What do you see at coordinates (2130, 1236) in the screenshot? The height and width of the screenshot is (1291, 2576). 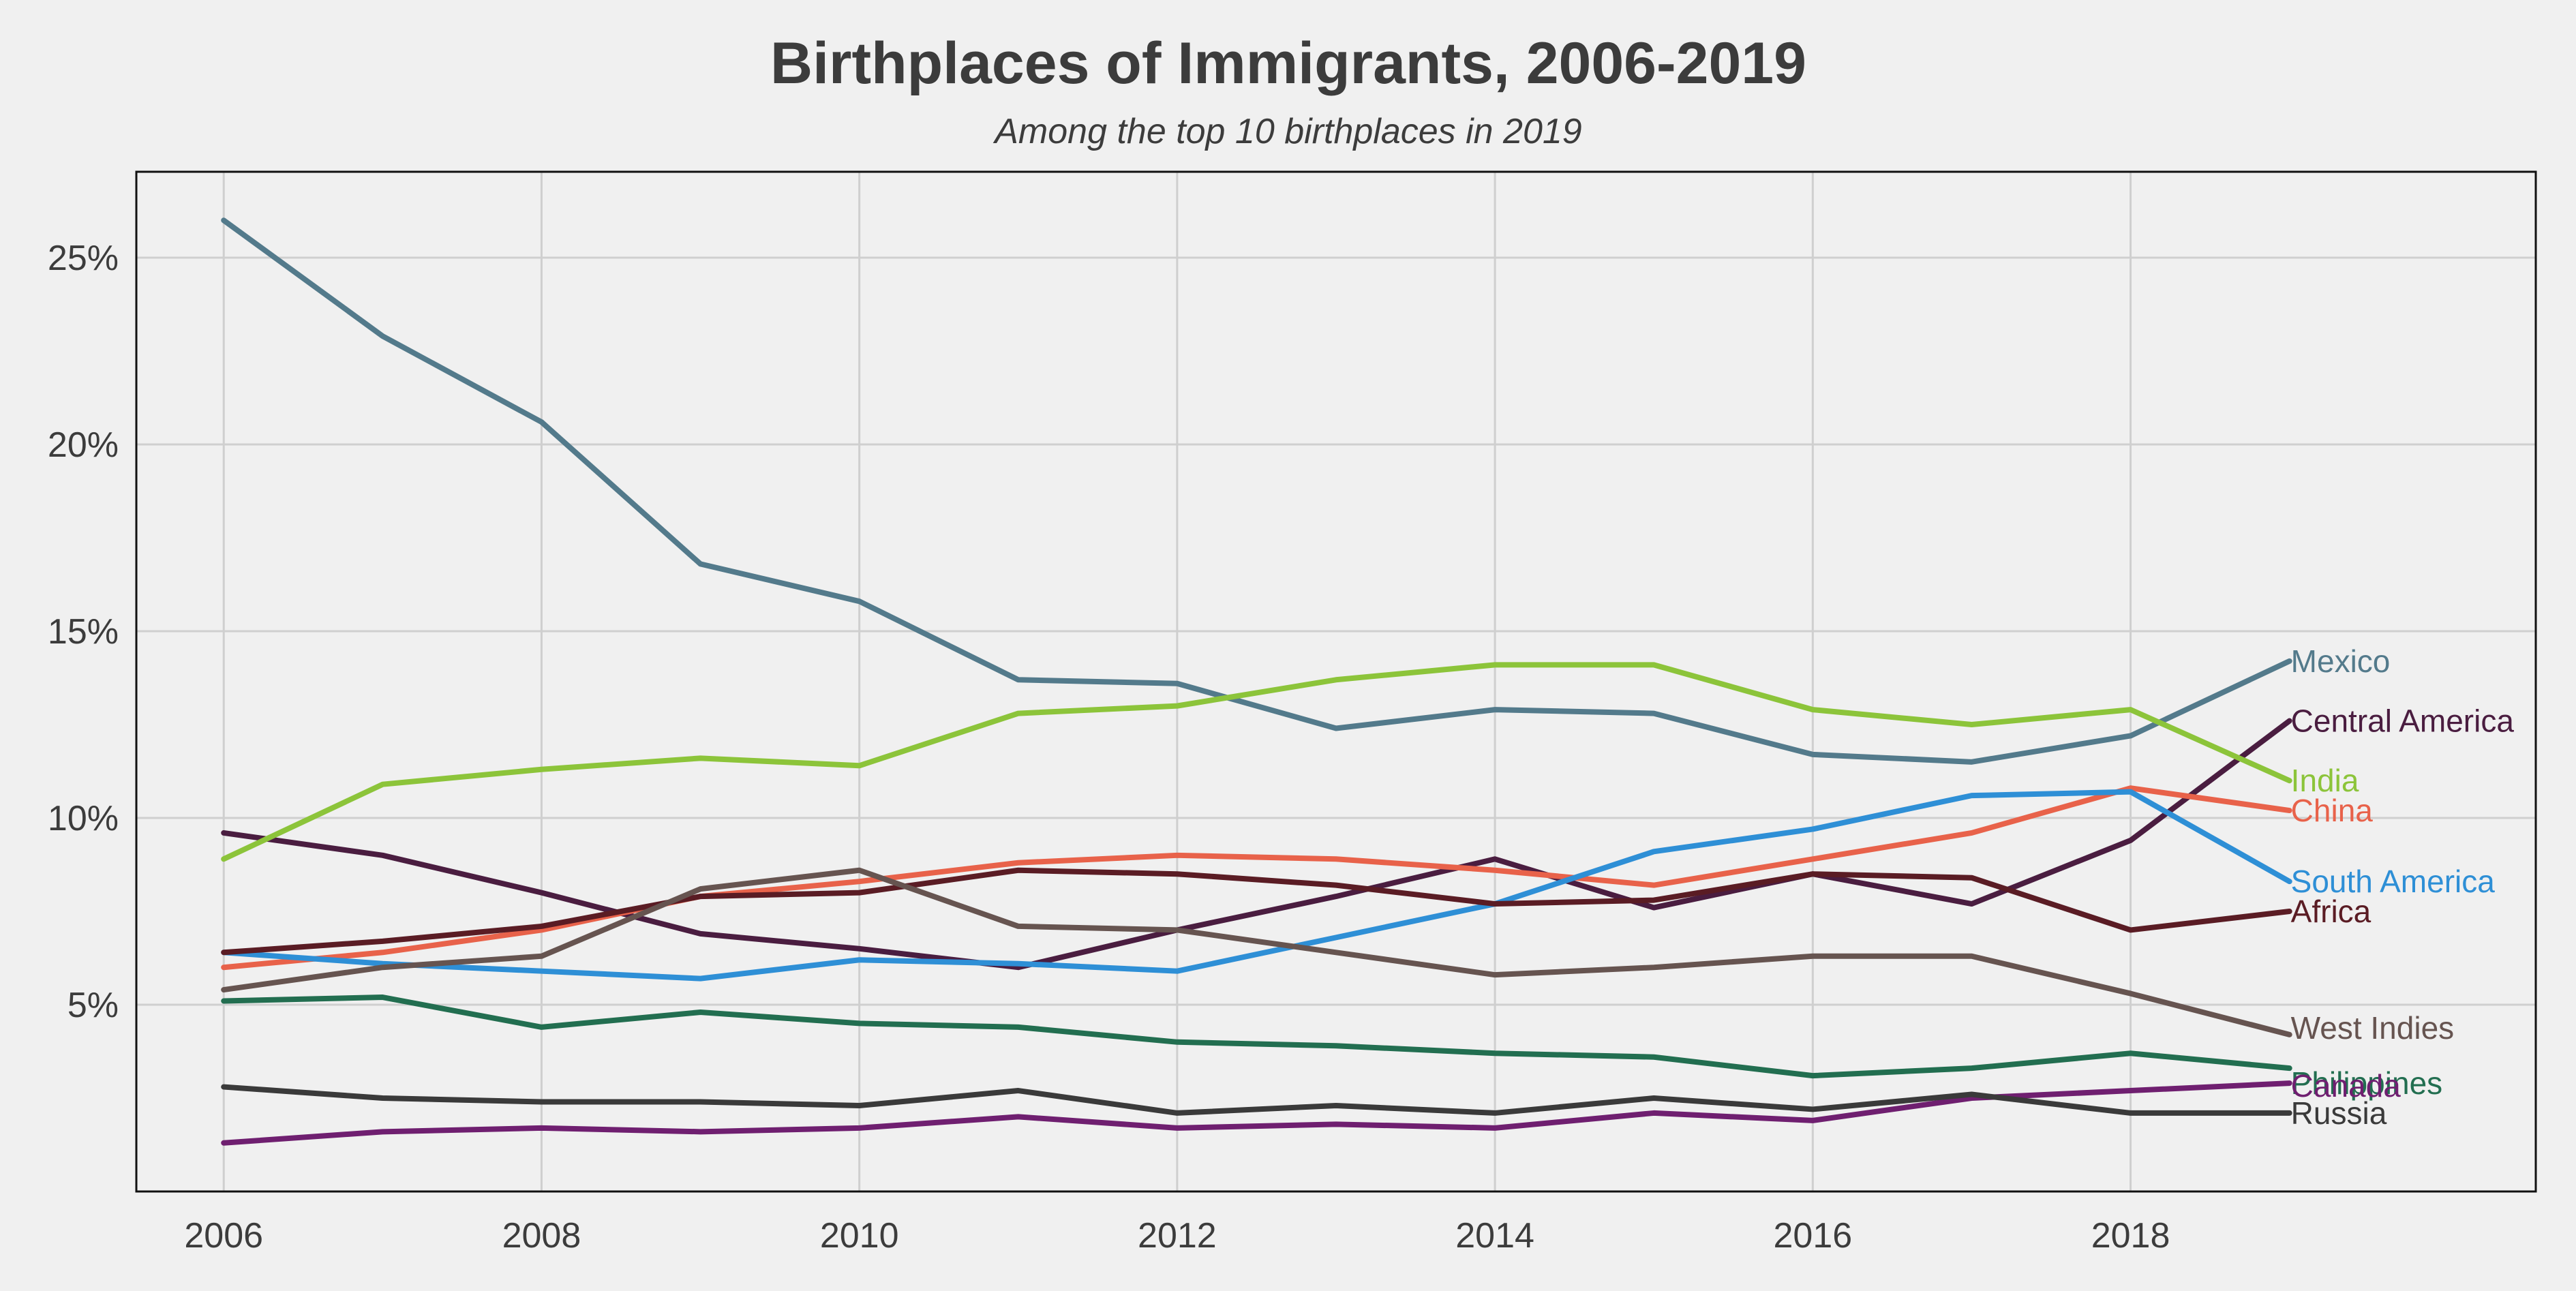 I see `x-tick-label: 2018` at bounding box center [2130, 1236].